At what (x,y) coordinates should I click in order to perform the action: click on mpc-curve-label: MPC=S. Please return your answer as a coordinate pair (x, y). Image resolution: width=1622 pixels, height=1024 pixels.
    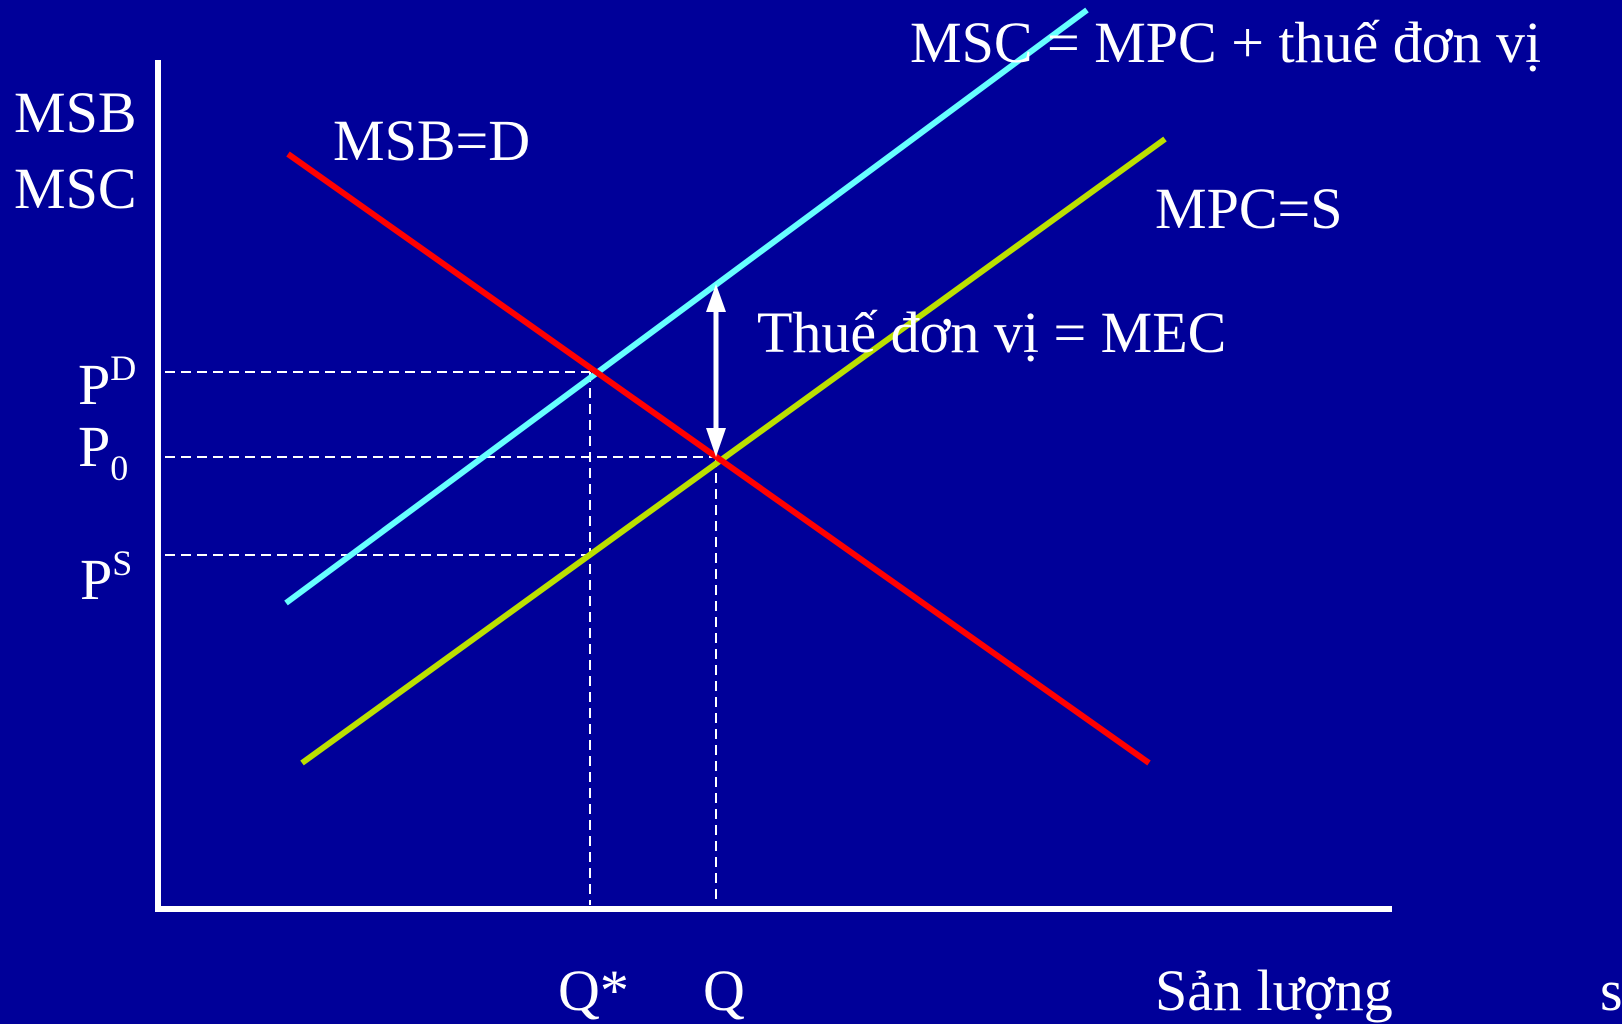
    Looking at the image, I should click on (1248, 209).